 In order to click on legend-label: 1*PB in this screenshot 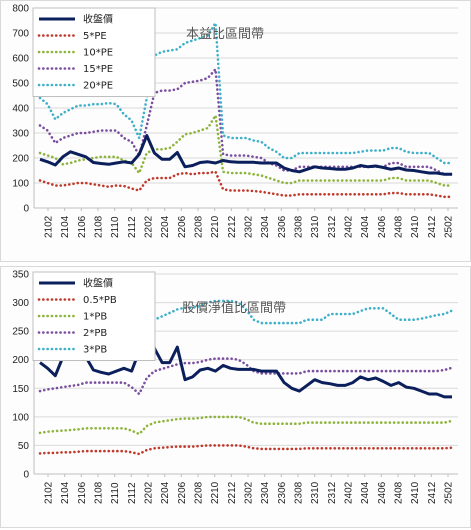, I will do `click(95, 317)`.